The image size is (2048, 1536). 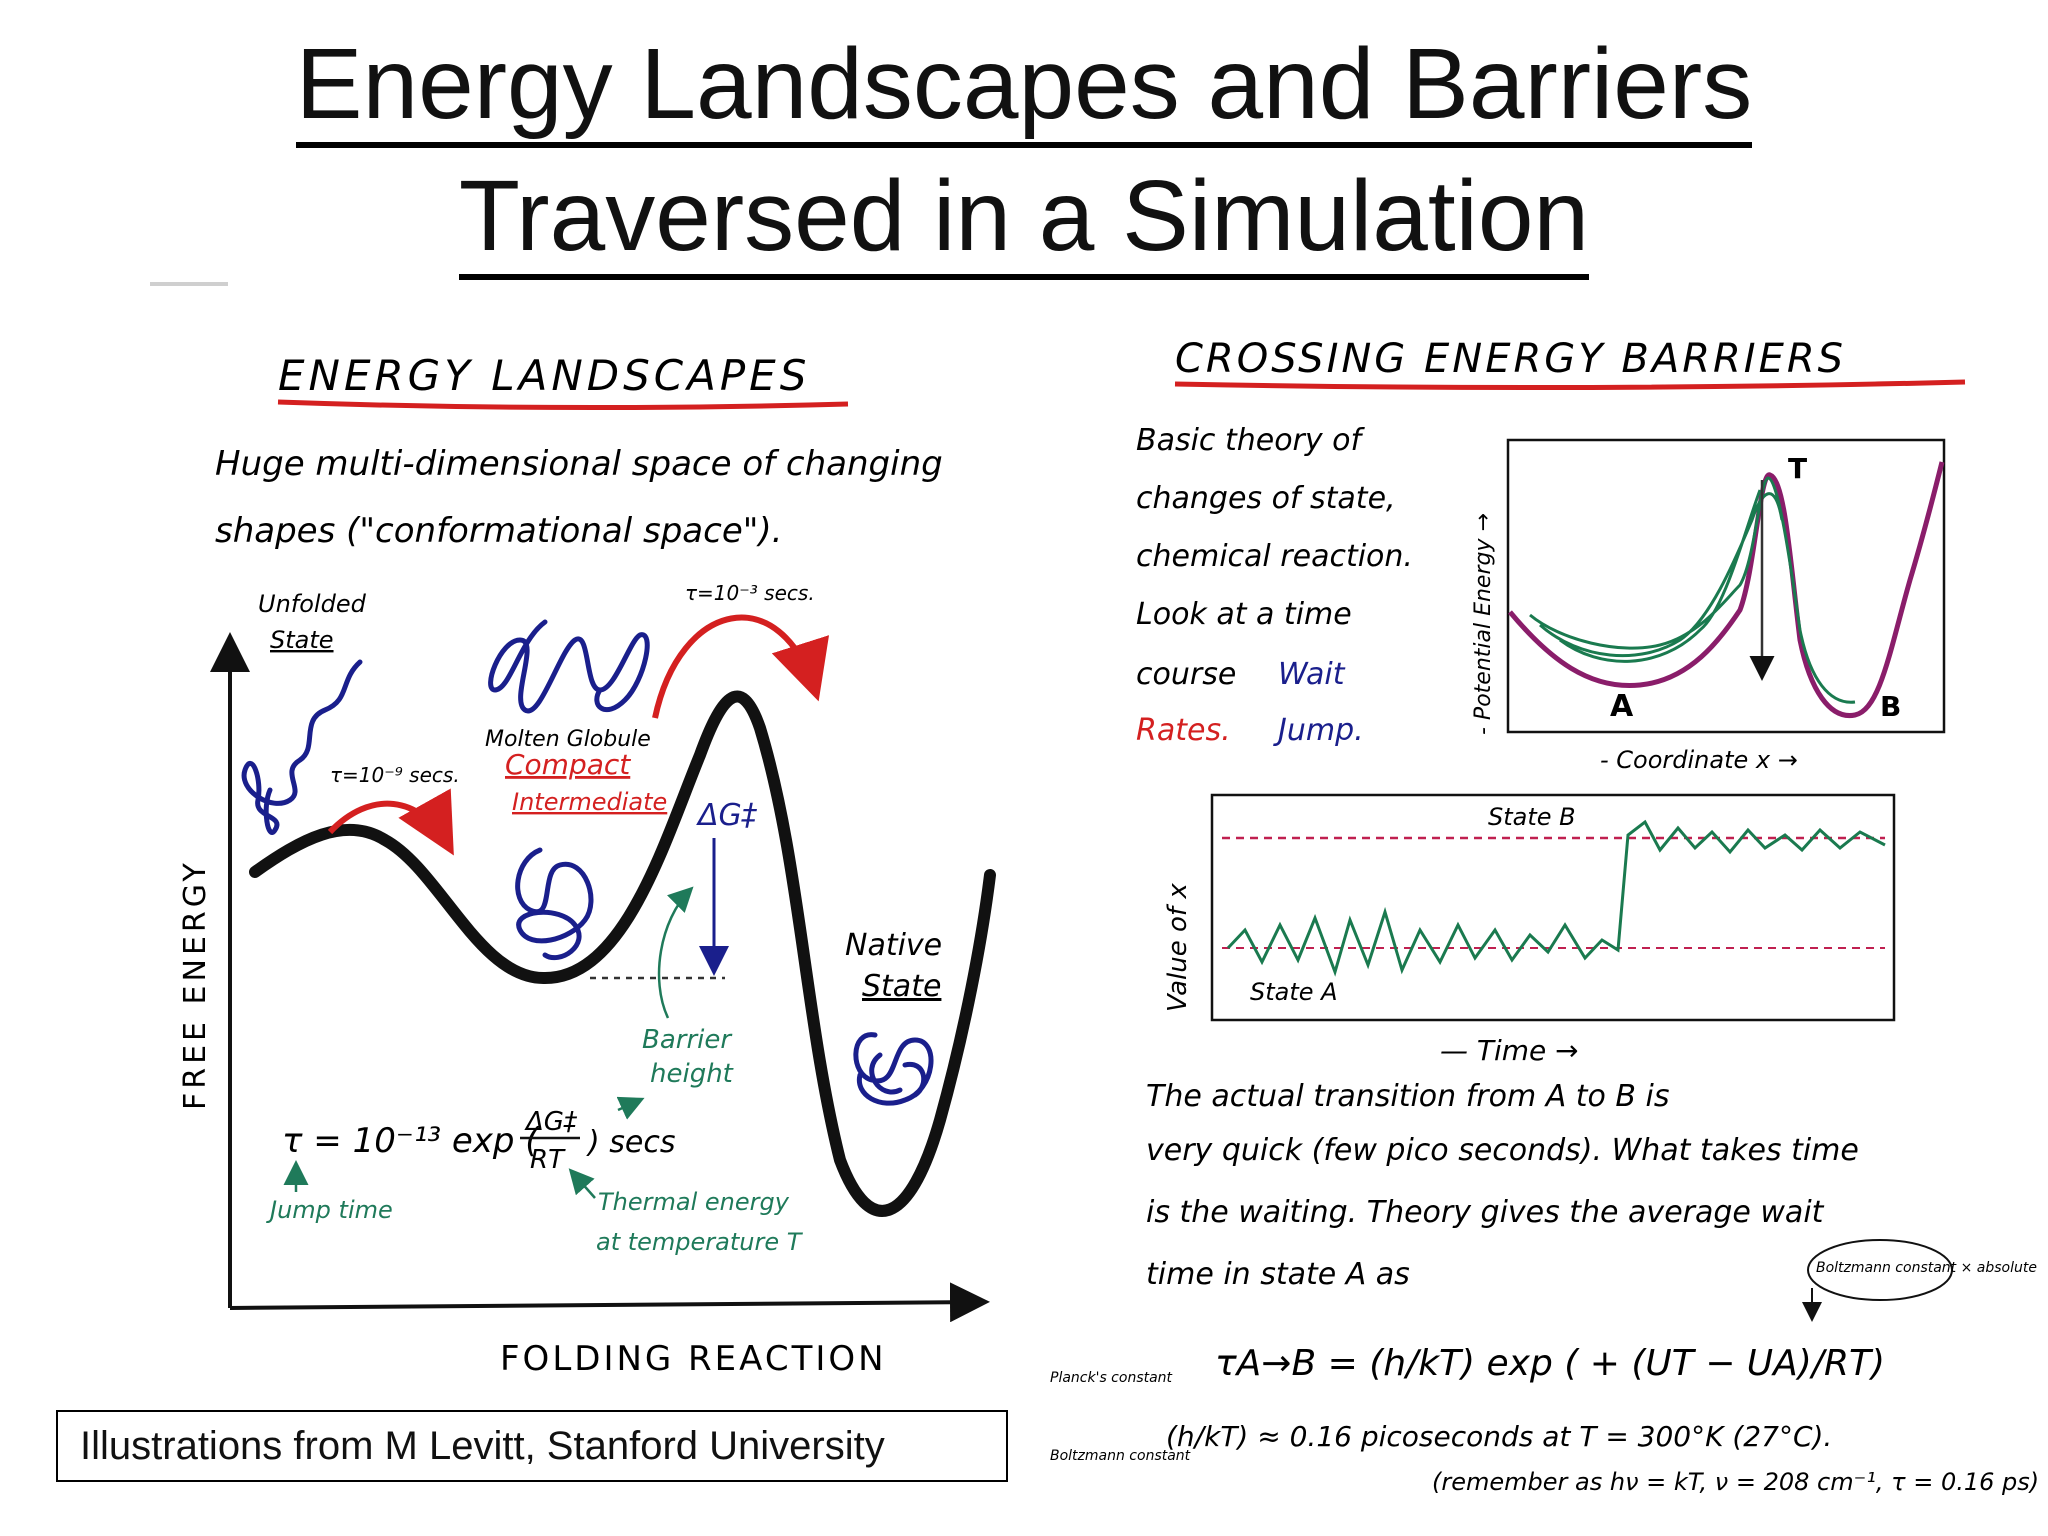 I want to click on left-formula-numerator: ΔG‡, so click(x=551, y=1122).